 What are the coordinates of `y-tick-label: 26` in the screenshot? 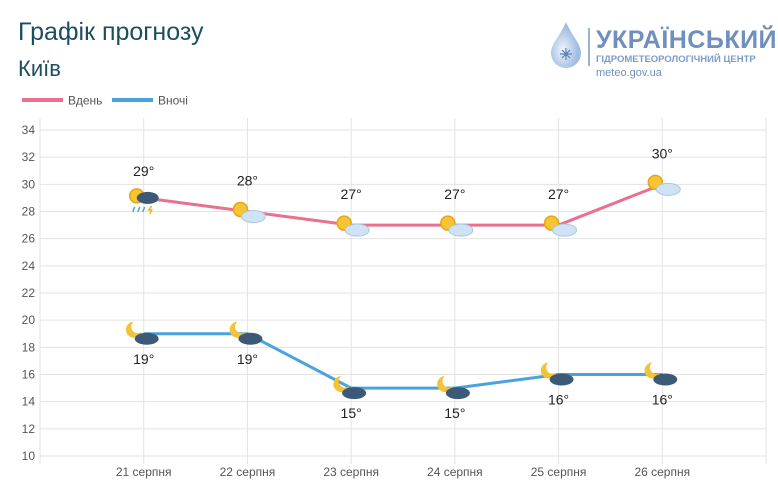 It's located at (29, 239).